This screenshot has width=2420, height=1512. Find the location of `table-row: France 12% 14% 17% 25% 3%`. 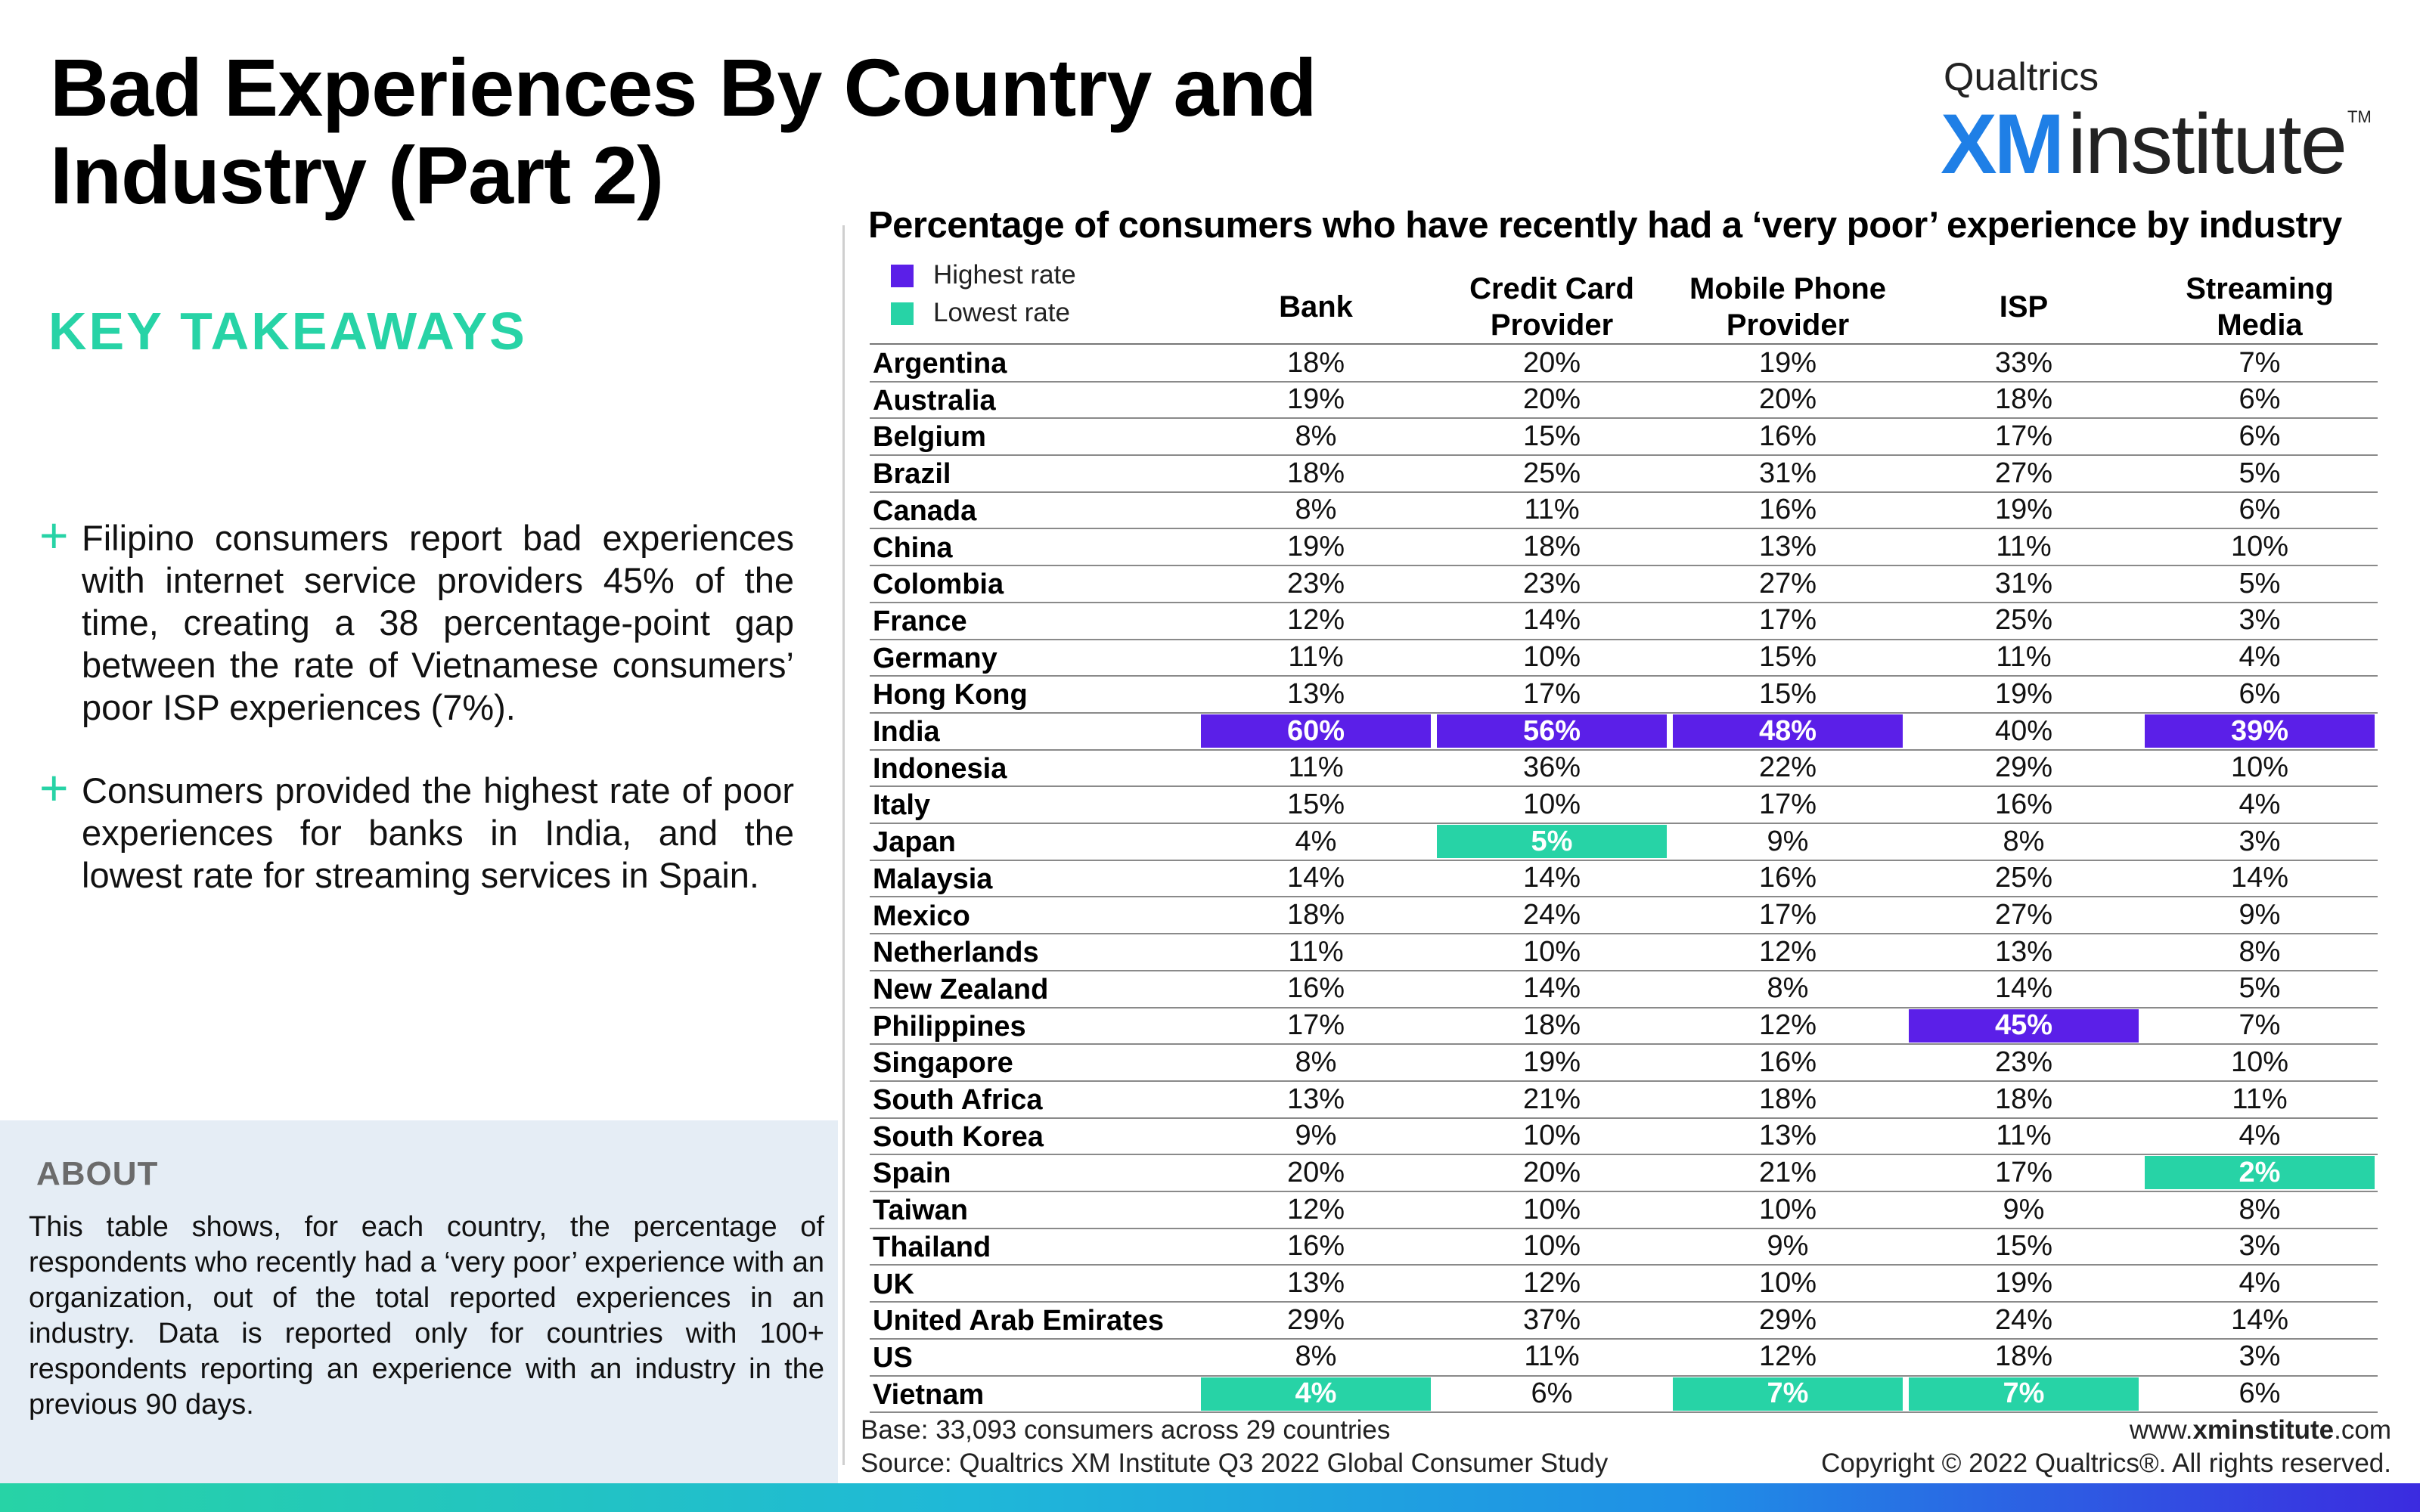

table-row: France 12% 14% 17% 25% 3% is located at coordinates (1624, 621).